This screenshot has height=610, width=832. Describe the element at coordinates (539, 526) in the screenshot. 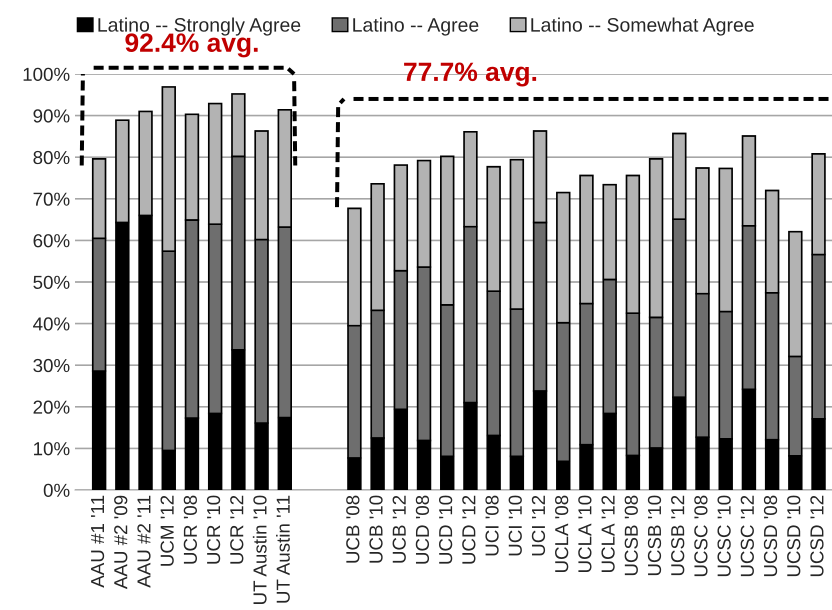

I see `x-tick-label: UCI '12` at that location.